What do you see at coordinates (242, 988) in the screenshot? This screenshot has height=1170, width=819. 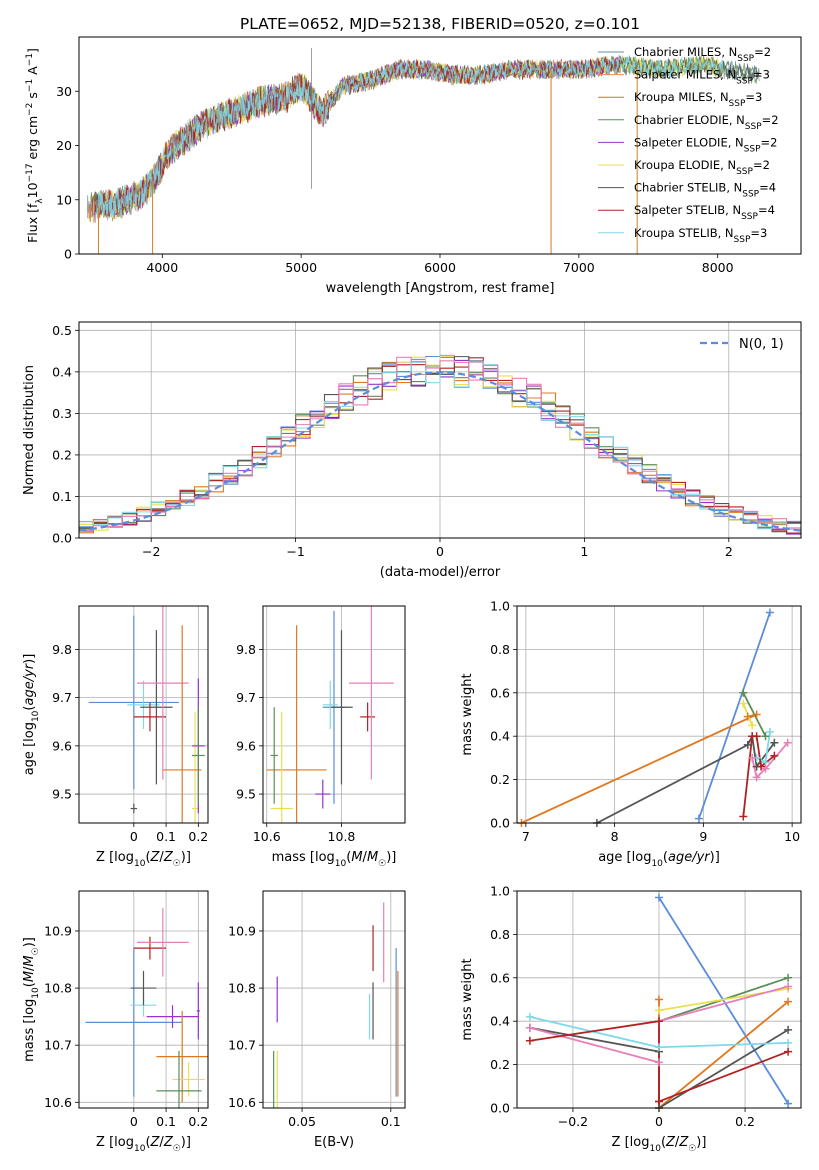 I see `y-tick-label: 10.8` at bounding box center [242, 988].